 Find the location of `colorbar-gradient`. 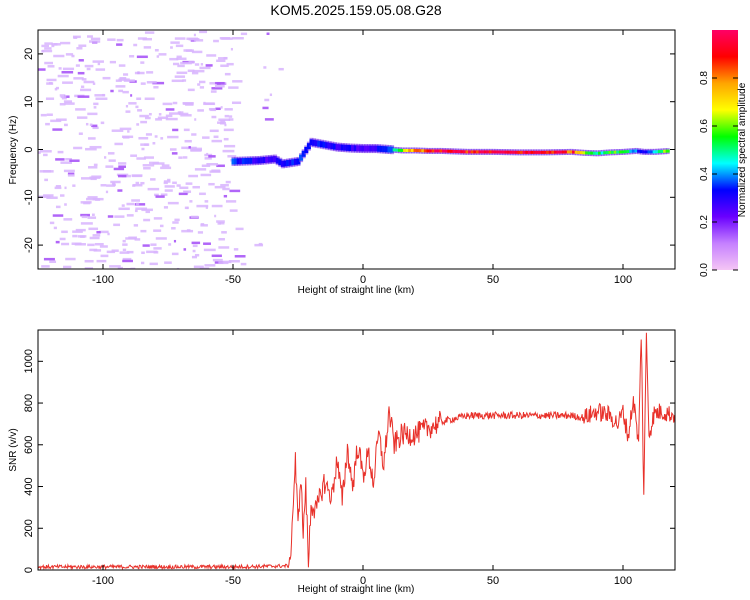

colorbar-gradient is located at coordinates (725, 150).